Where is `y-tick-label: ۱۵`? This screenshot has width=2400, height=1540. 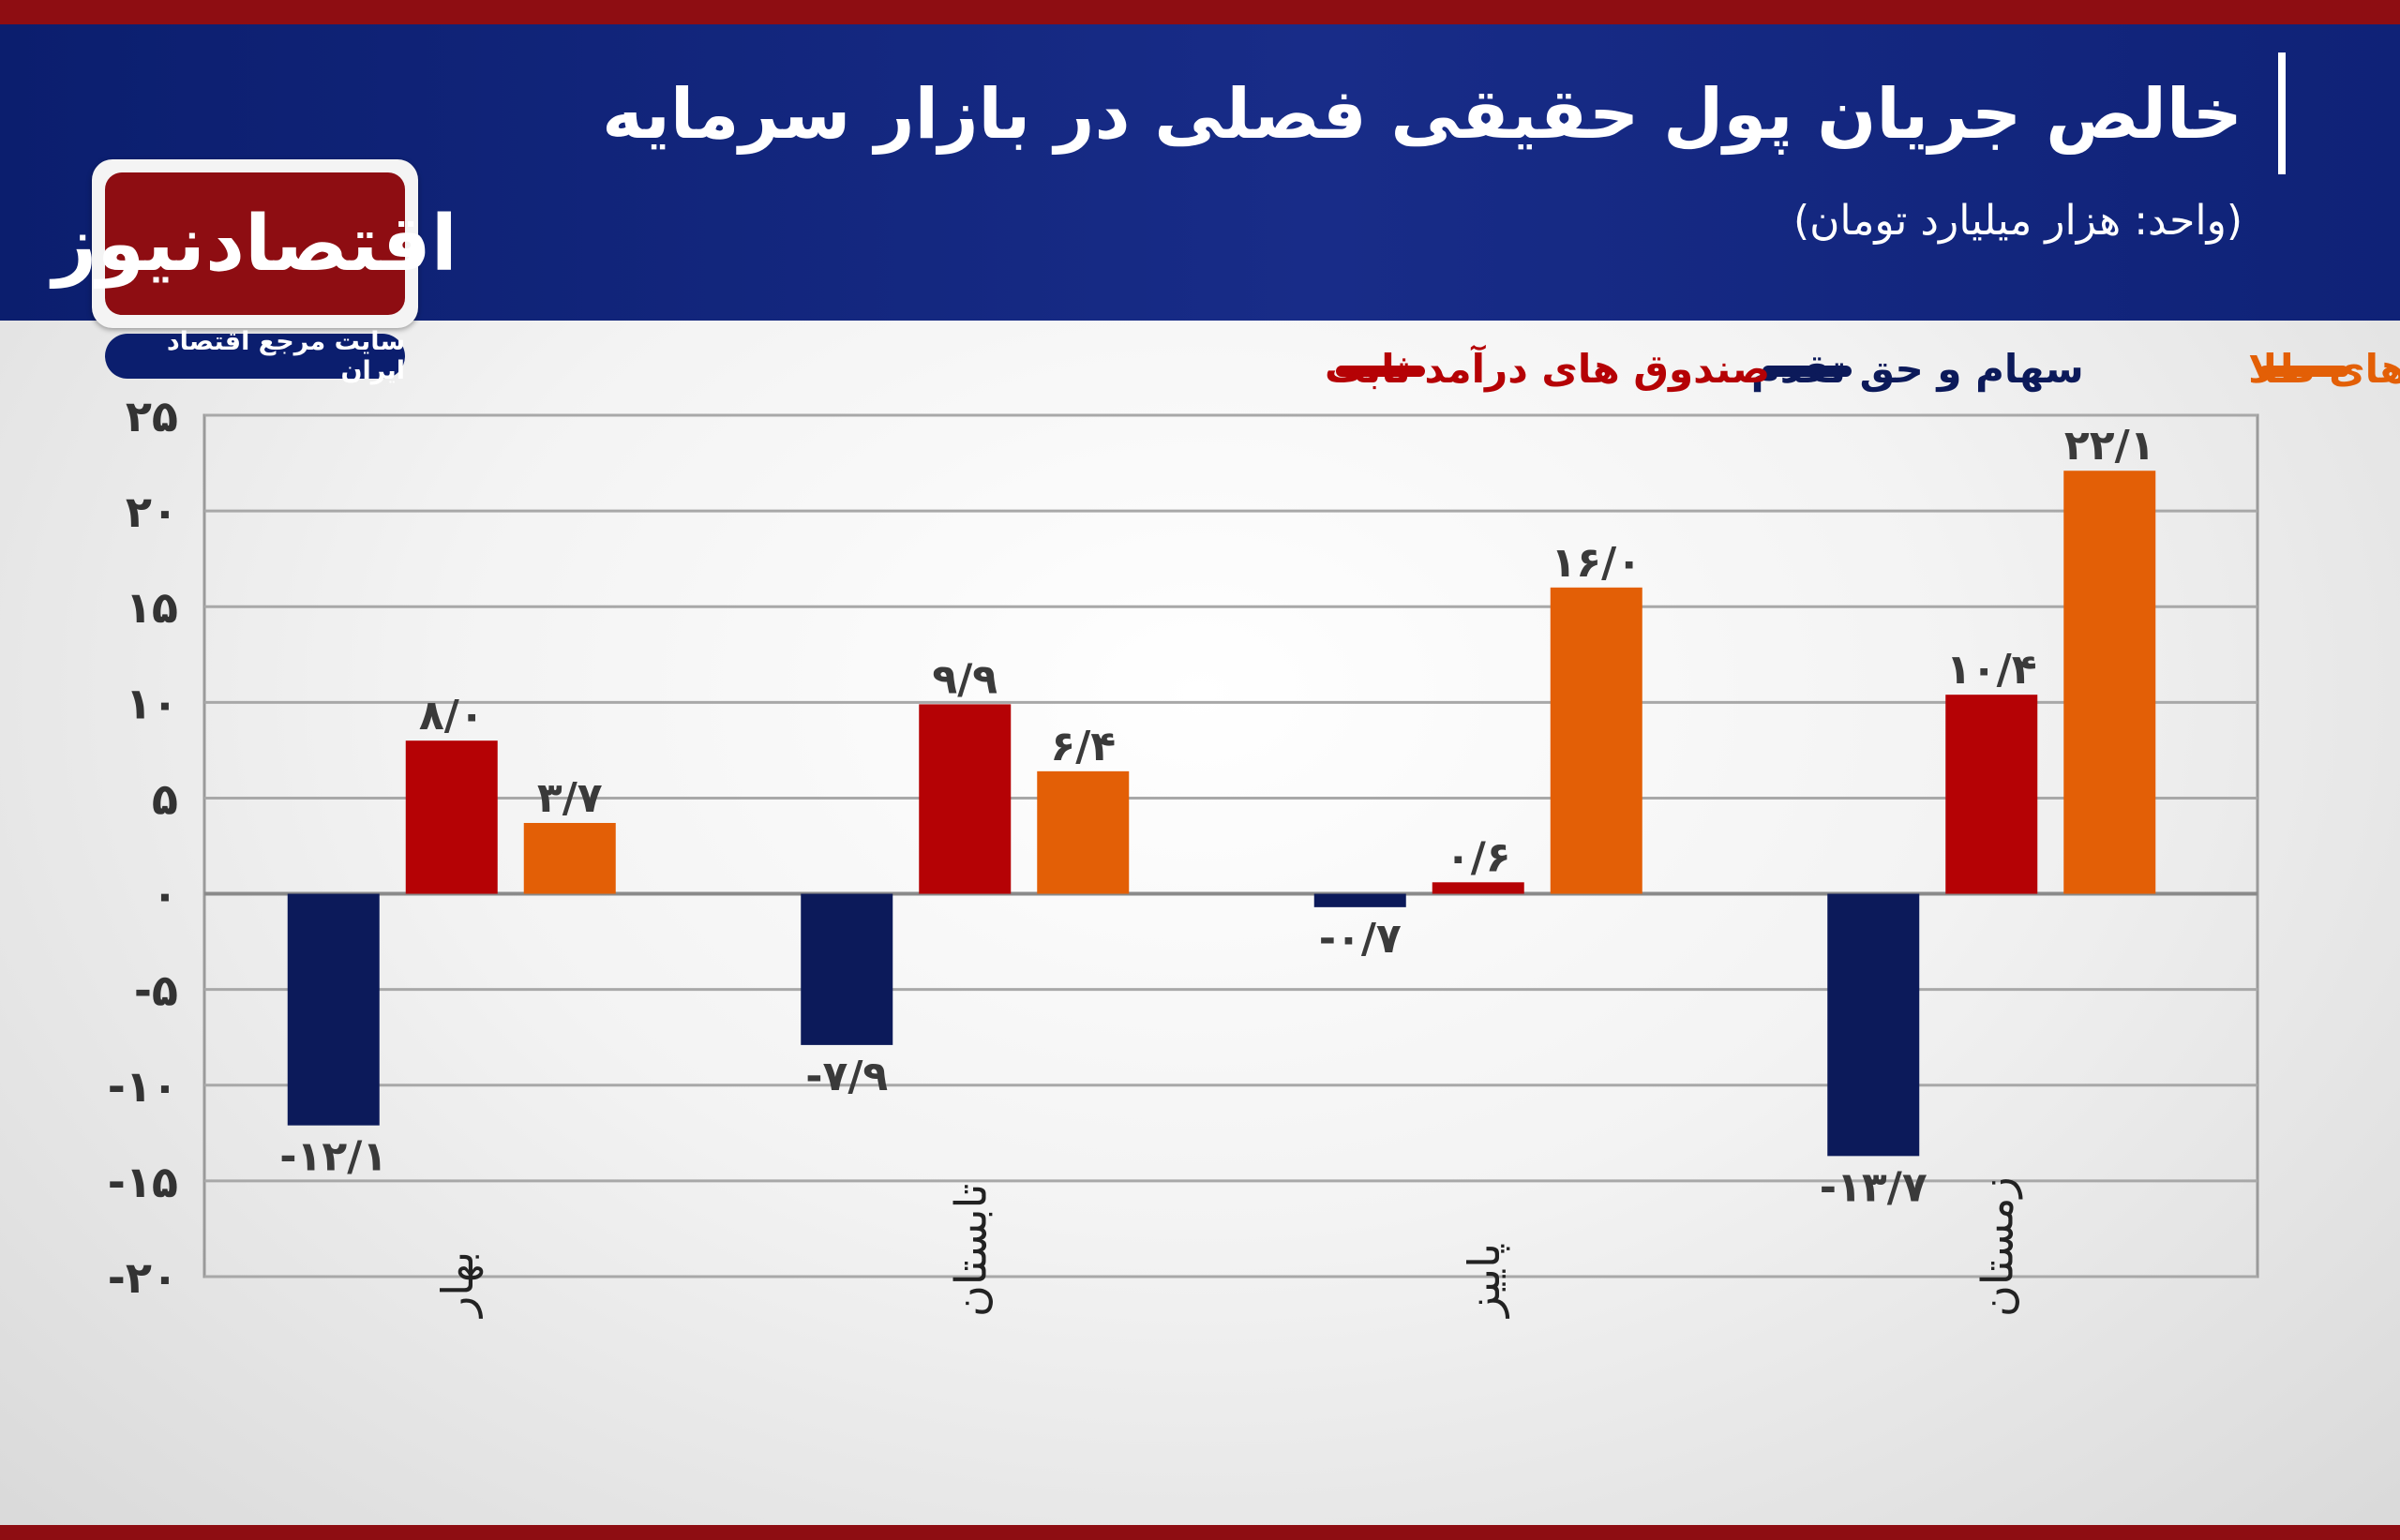 y-tick-label: ۱۵ is located at coordinates (152, 607).